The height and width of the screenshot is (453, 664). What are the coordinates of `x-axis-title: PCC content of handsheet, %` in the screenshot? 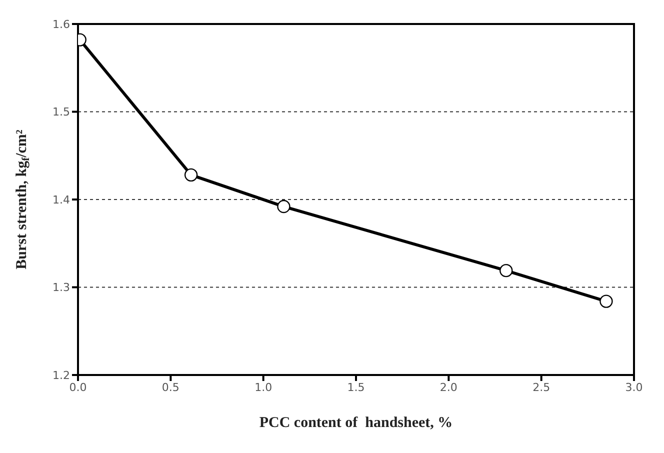 It's located at (356, 423).